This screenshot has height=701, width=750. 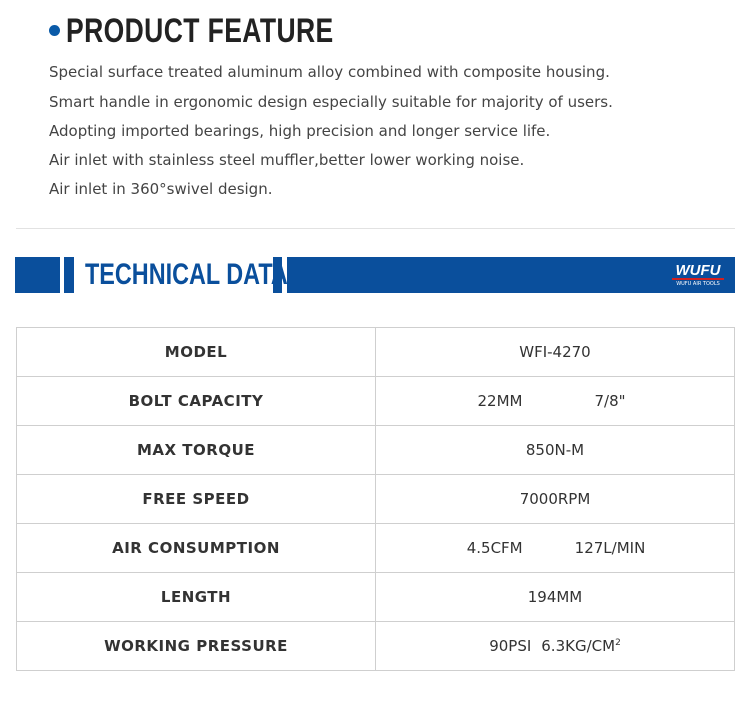 What do you see at coordinates (510, 646) in the screenshot?
I see `value-part: 90PSI` at bounding box center [510, 646].